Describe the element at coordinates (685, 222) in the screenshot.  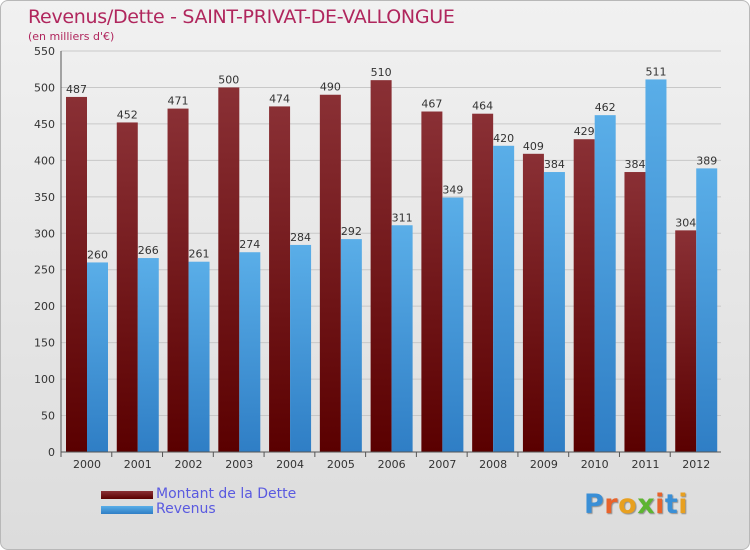
I see `data-label-dette: 304` at that location.